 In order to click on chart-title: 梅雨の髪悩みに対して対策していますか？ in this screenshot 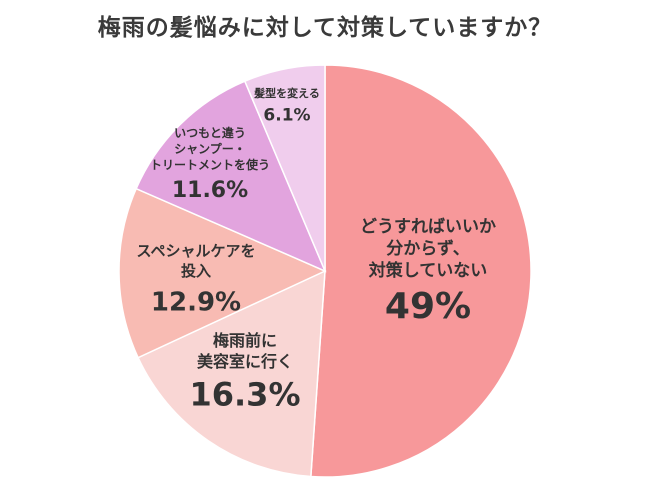, I will do `click(325, 28)`.